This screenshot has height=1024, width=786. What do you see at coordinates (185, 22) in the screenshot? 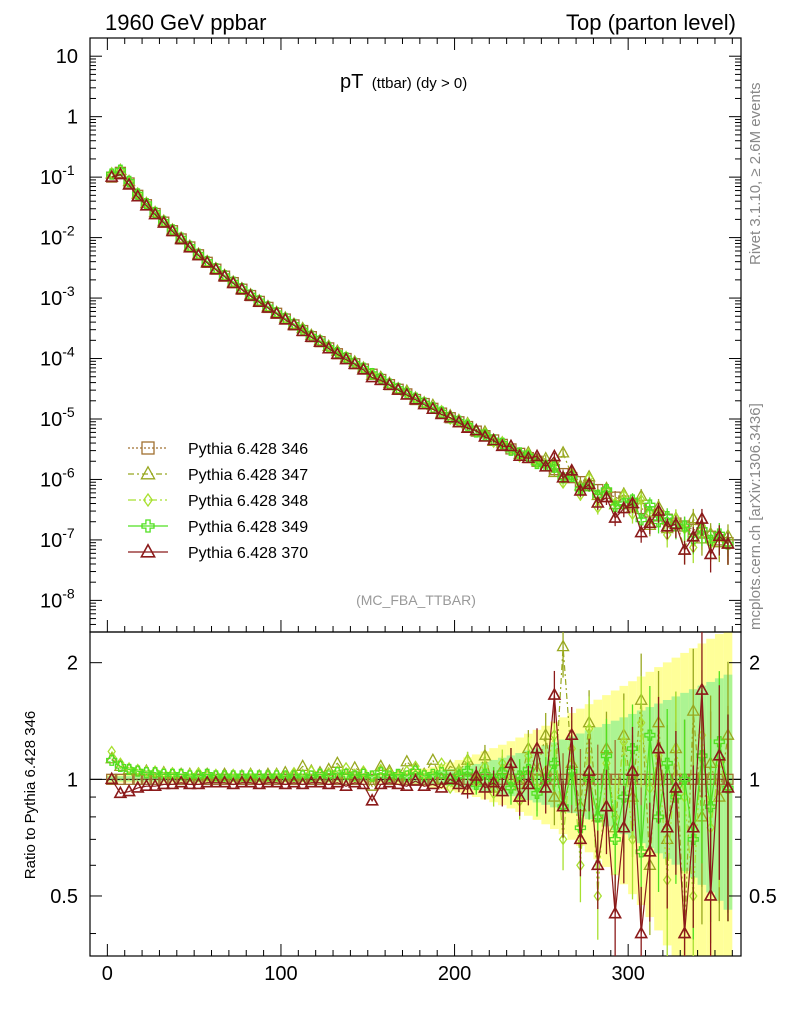
I see `energy-label: 1960 GeV ppbar` at bounding box center [185, 22].